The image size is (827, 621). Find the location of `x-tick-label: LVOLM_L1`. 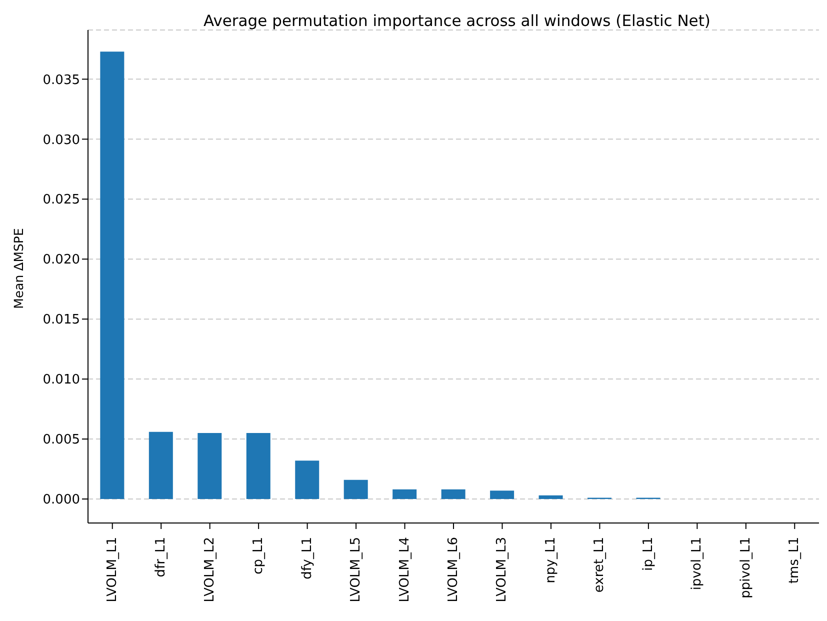

x-tick-label: LVOLM_L1 is located at coordinates (112, 569).